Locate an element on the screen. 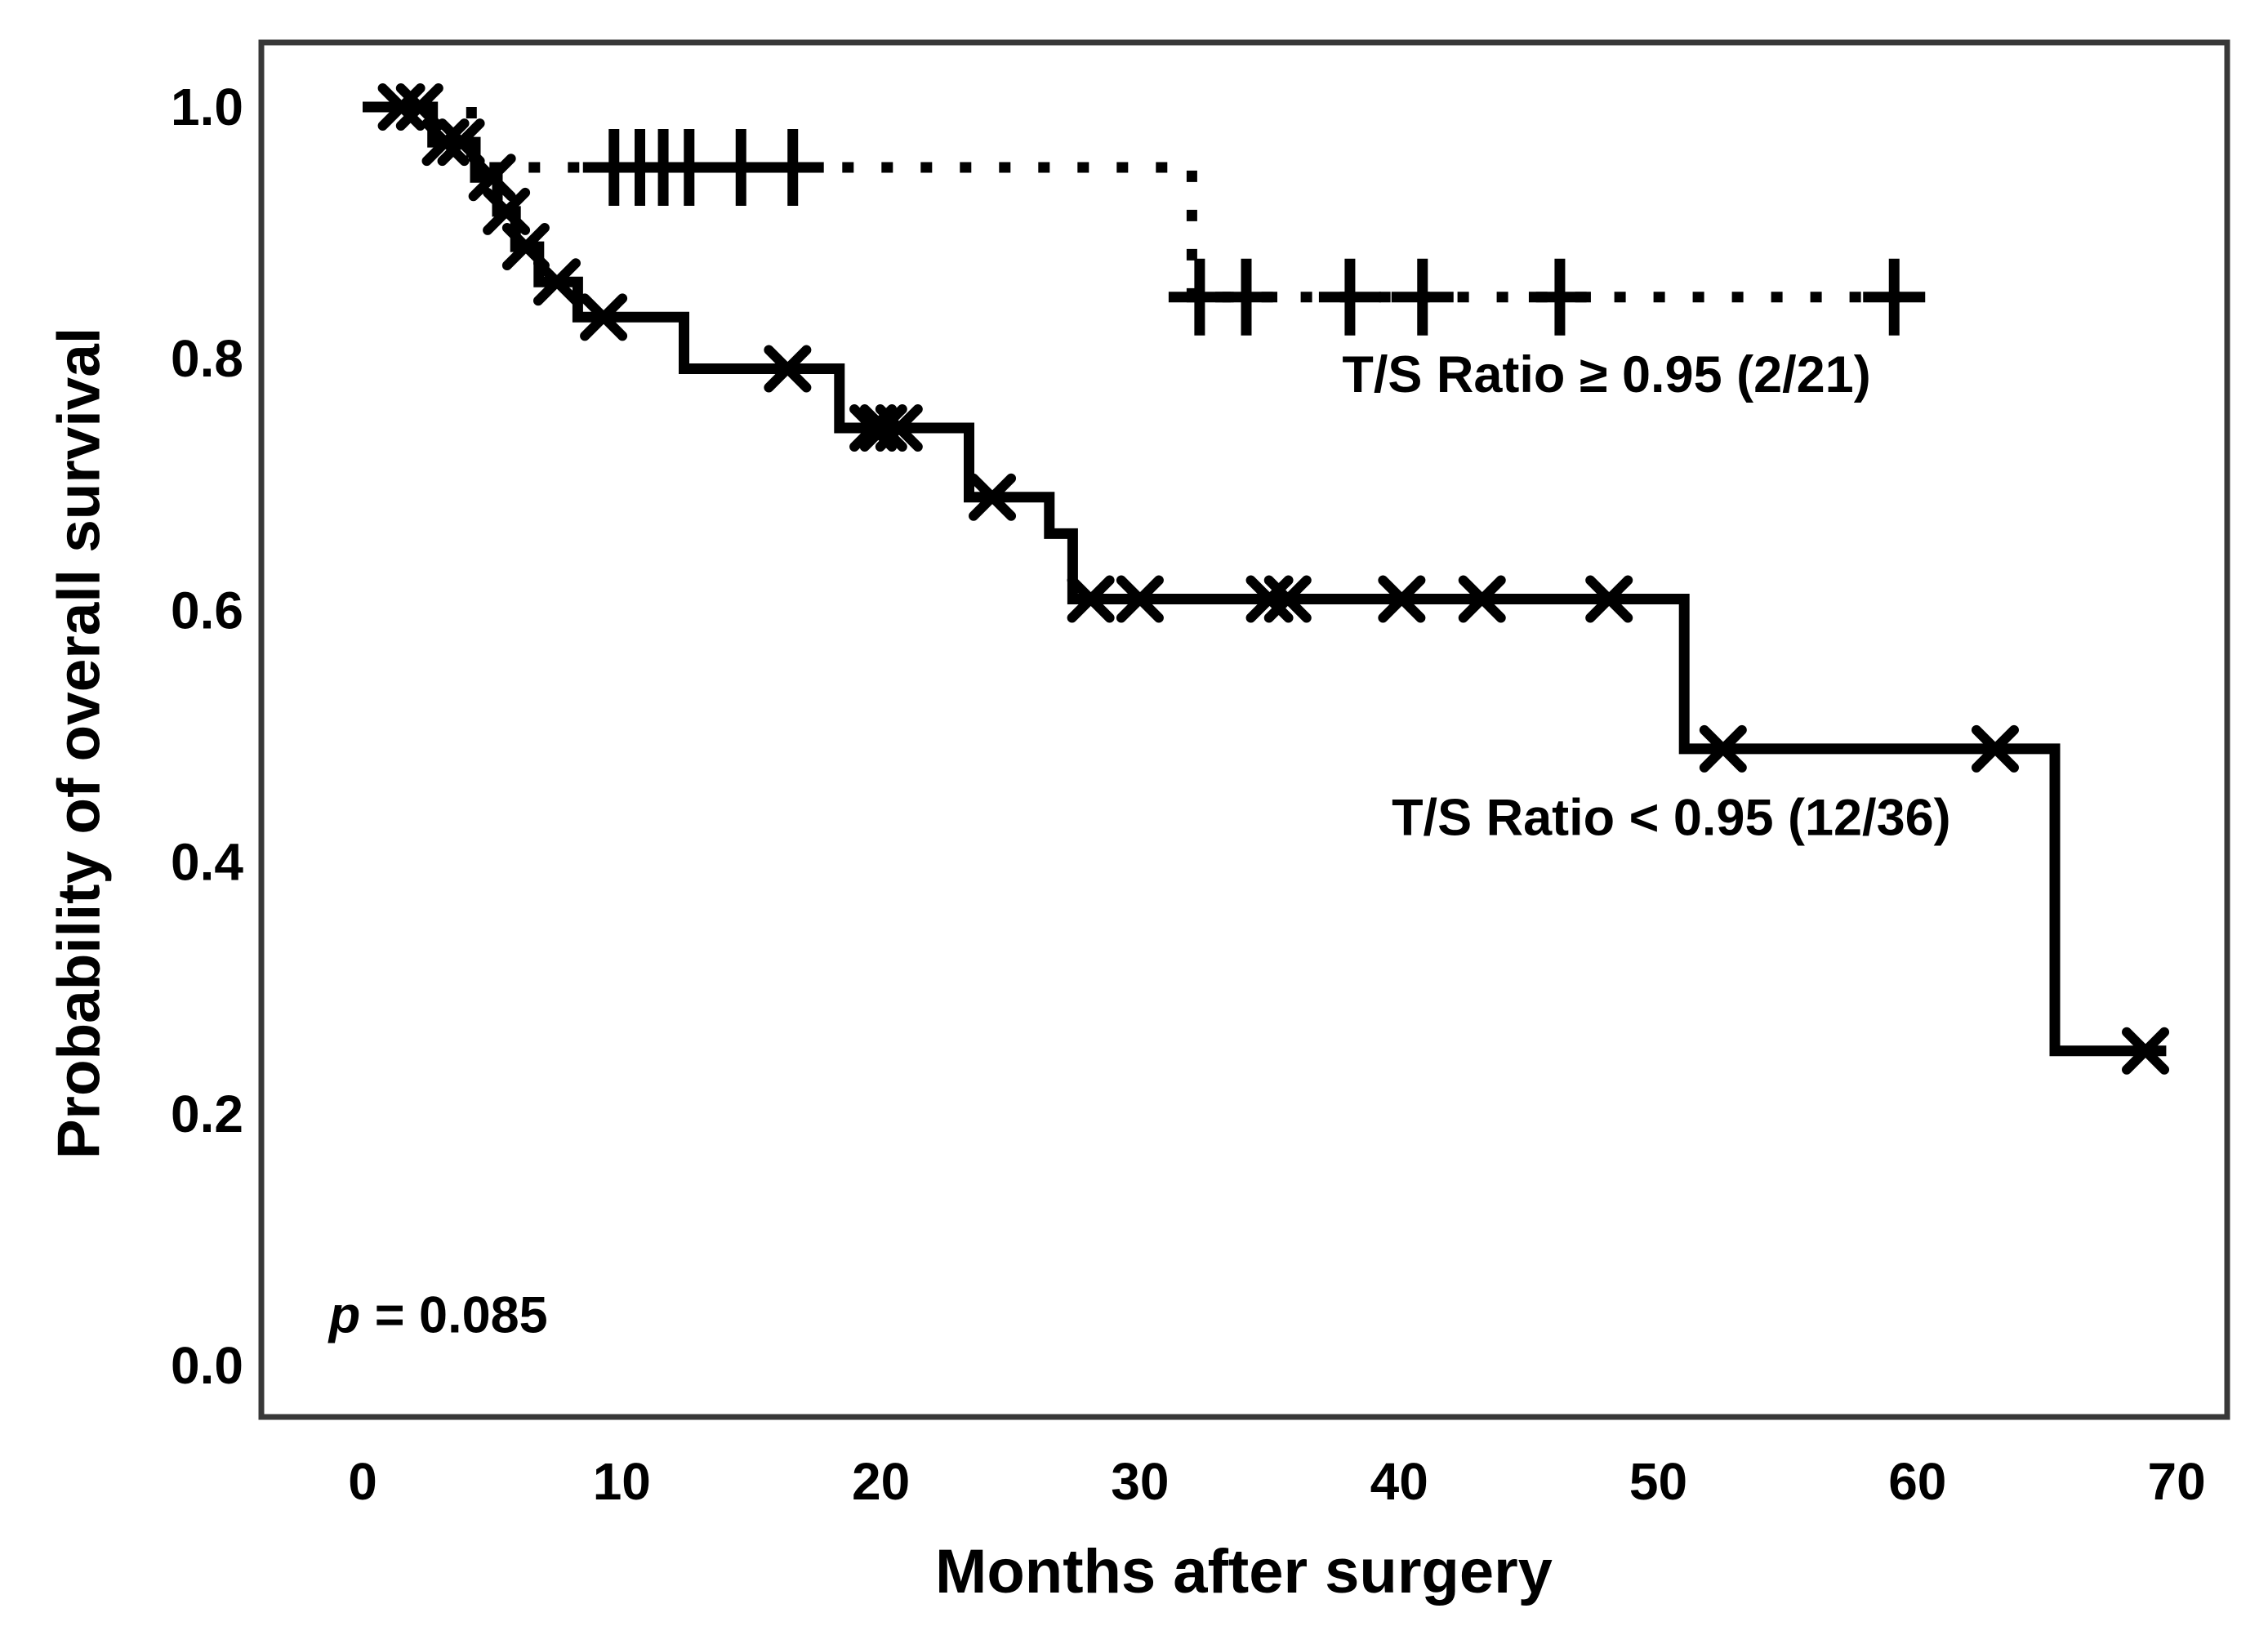 The image size is (2268, 1644). y-axis-tick-labels: 1.0 0.8 0.6 0.4 0.2 0.0 is located at coordinates (207, 736).